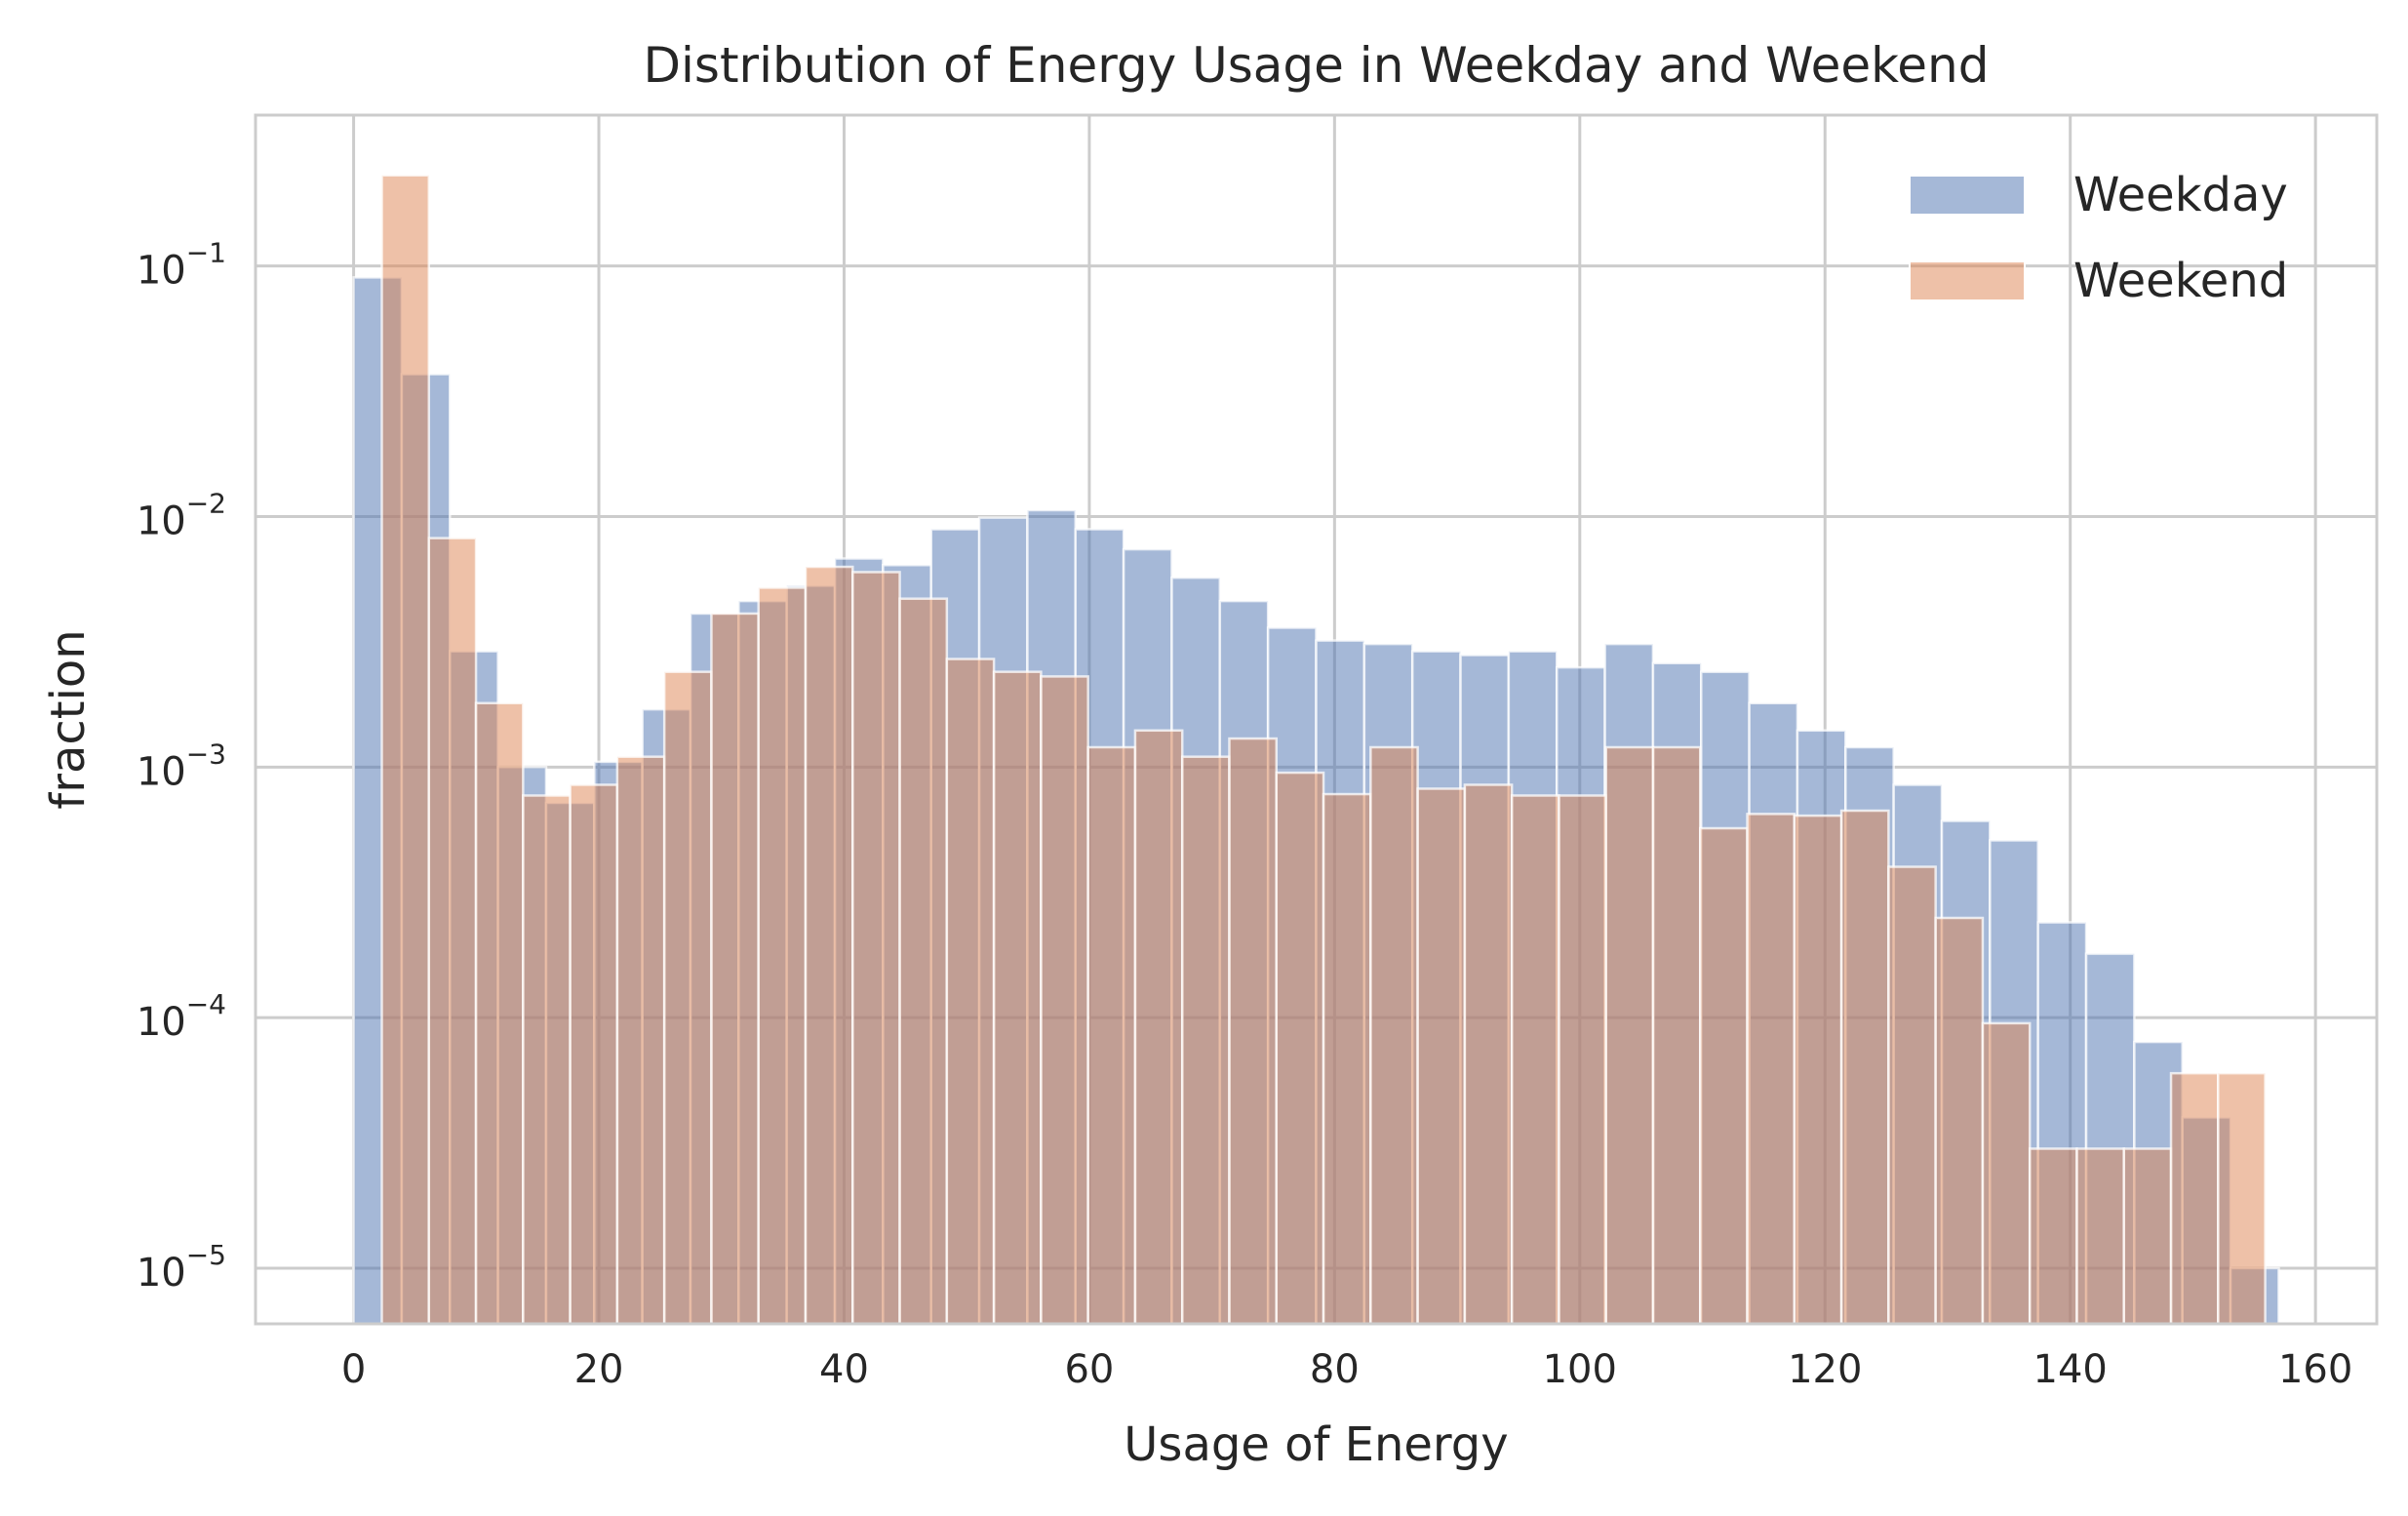 The height and width of the screenshot is (1516, 2408). I want to click on legend-item-weekday: Weekday, so click(2098, 195).